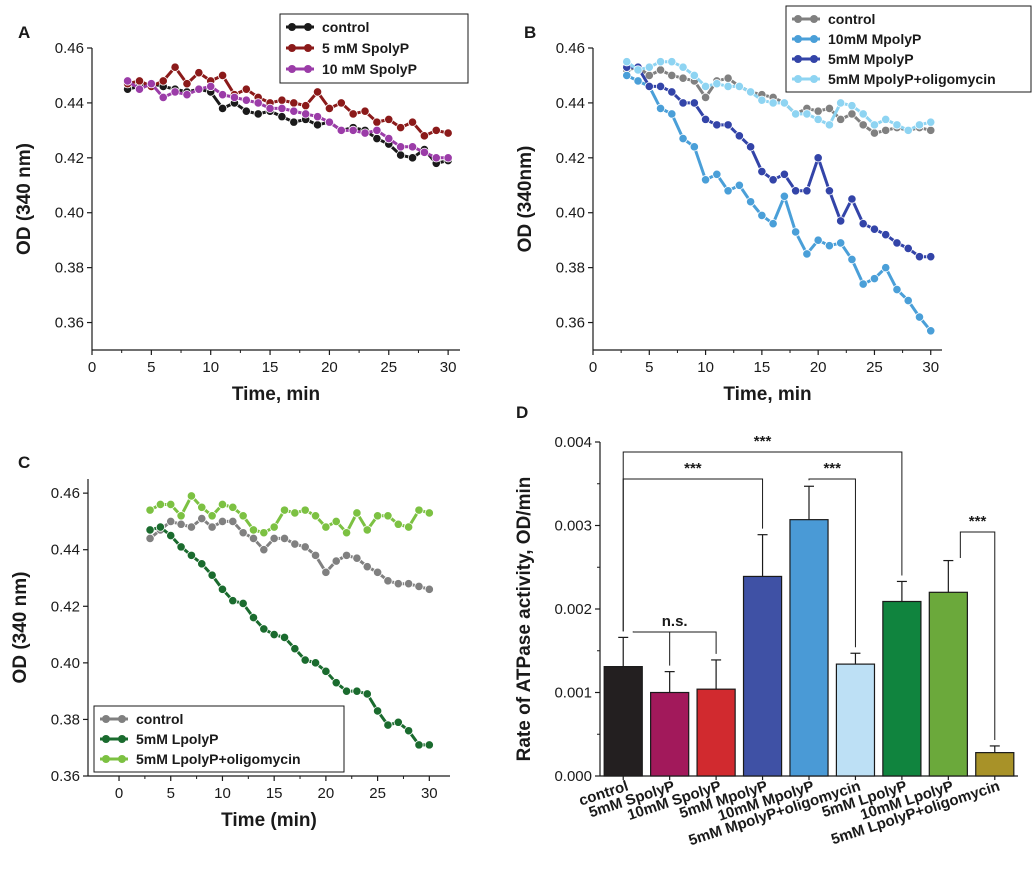 The height and width of the screenshot is (888, 1034). Describe the element at coordinates (573, 609) in the screenshot. I see `y-tick-label: 0.002` at that location.